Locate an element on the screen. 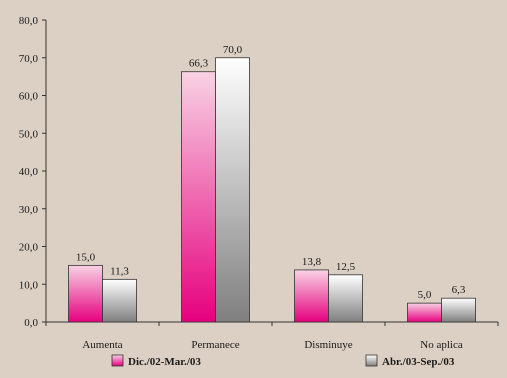 Image resolution: width=507 pixels, height=378 pixels. data-label: 11,3 is located at coordinates (119, 271).